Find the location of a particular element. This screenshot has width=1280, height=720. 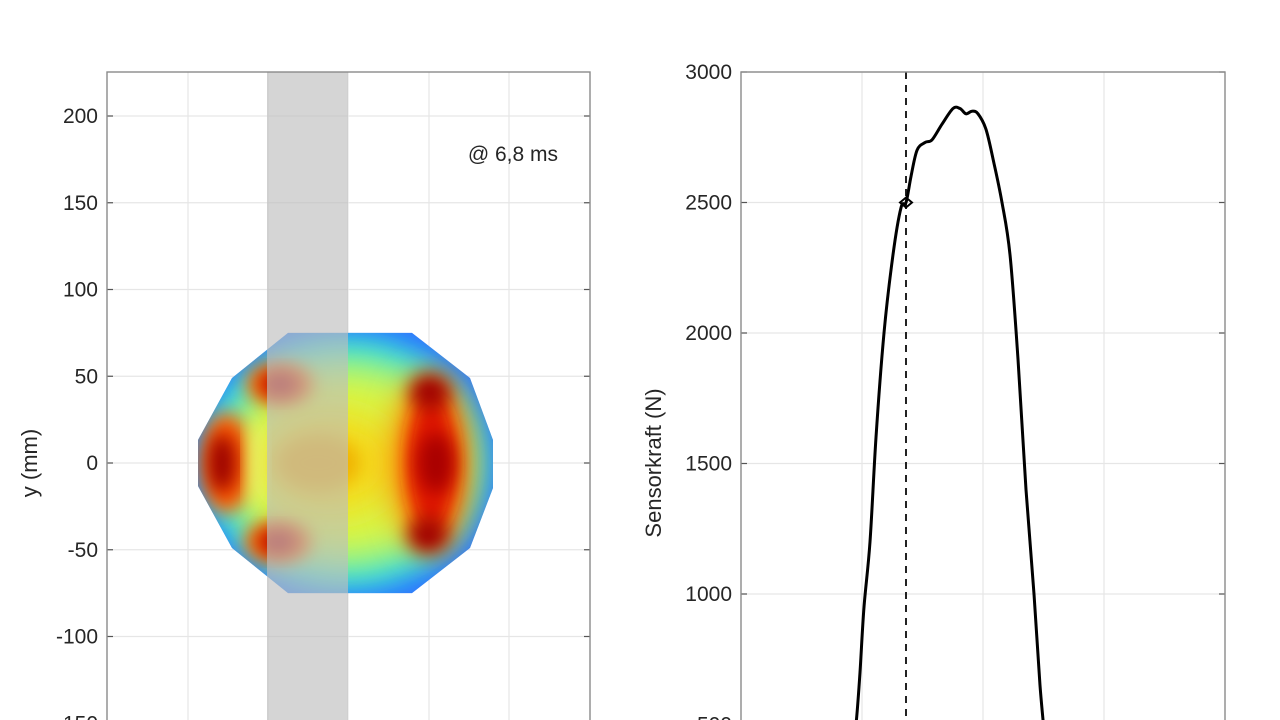

force-y-tick-label: 1000 is located at coordinates (708, 594).